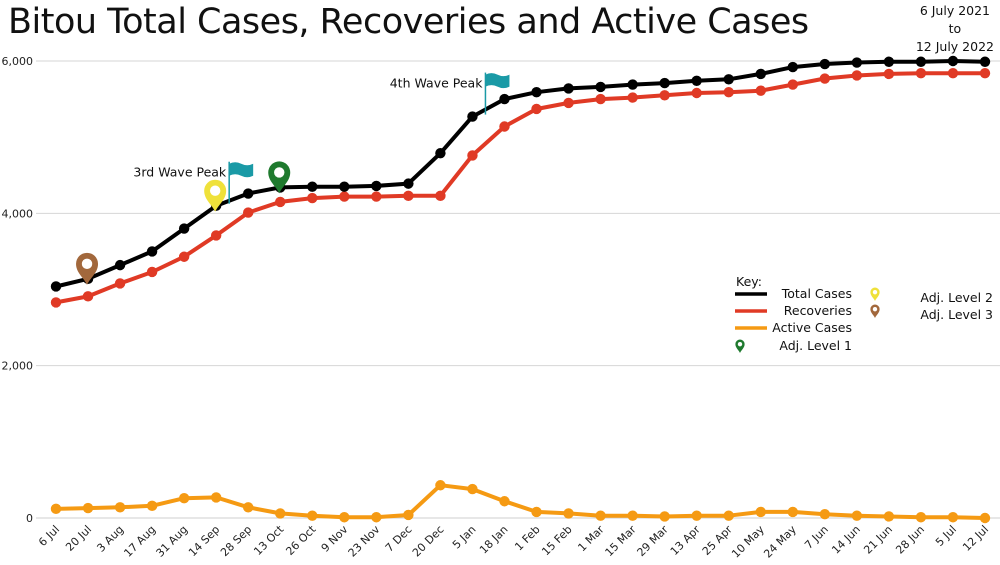  What do you see at coordinates (204, 541) in the screenshot?
I see `x-tick-label: 14 Sep` at bounding box center [204, 541].